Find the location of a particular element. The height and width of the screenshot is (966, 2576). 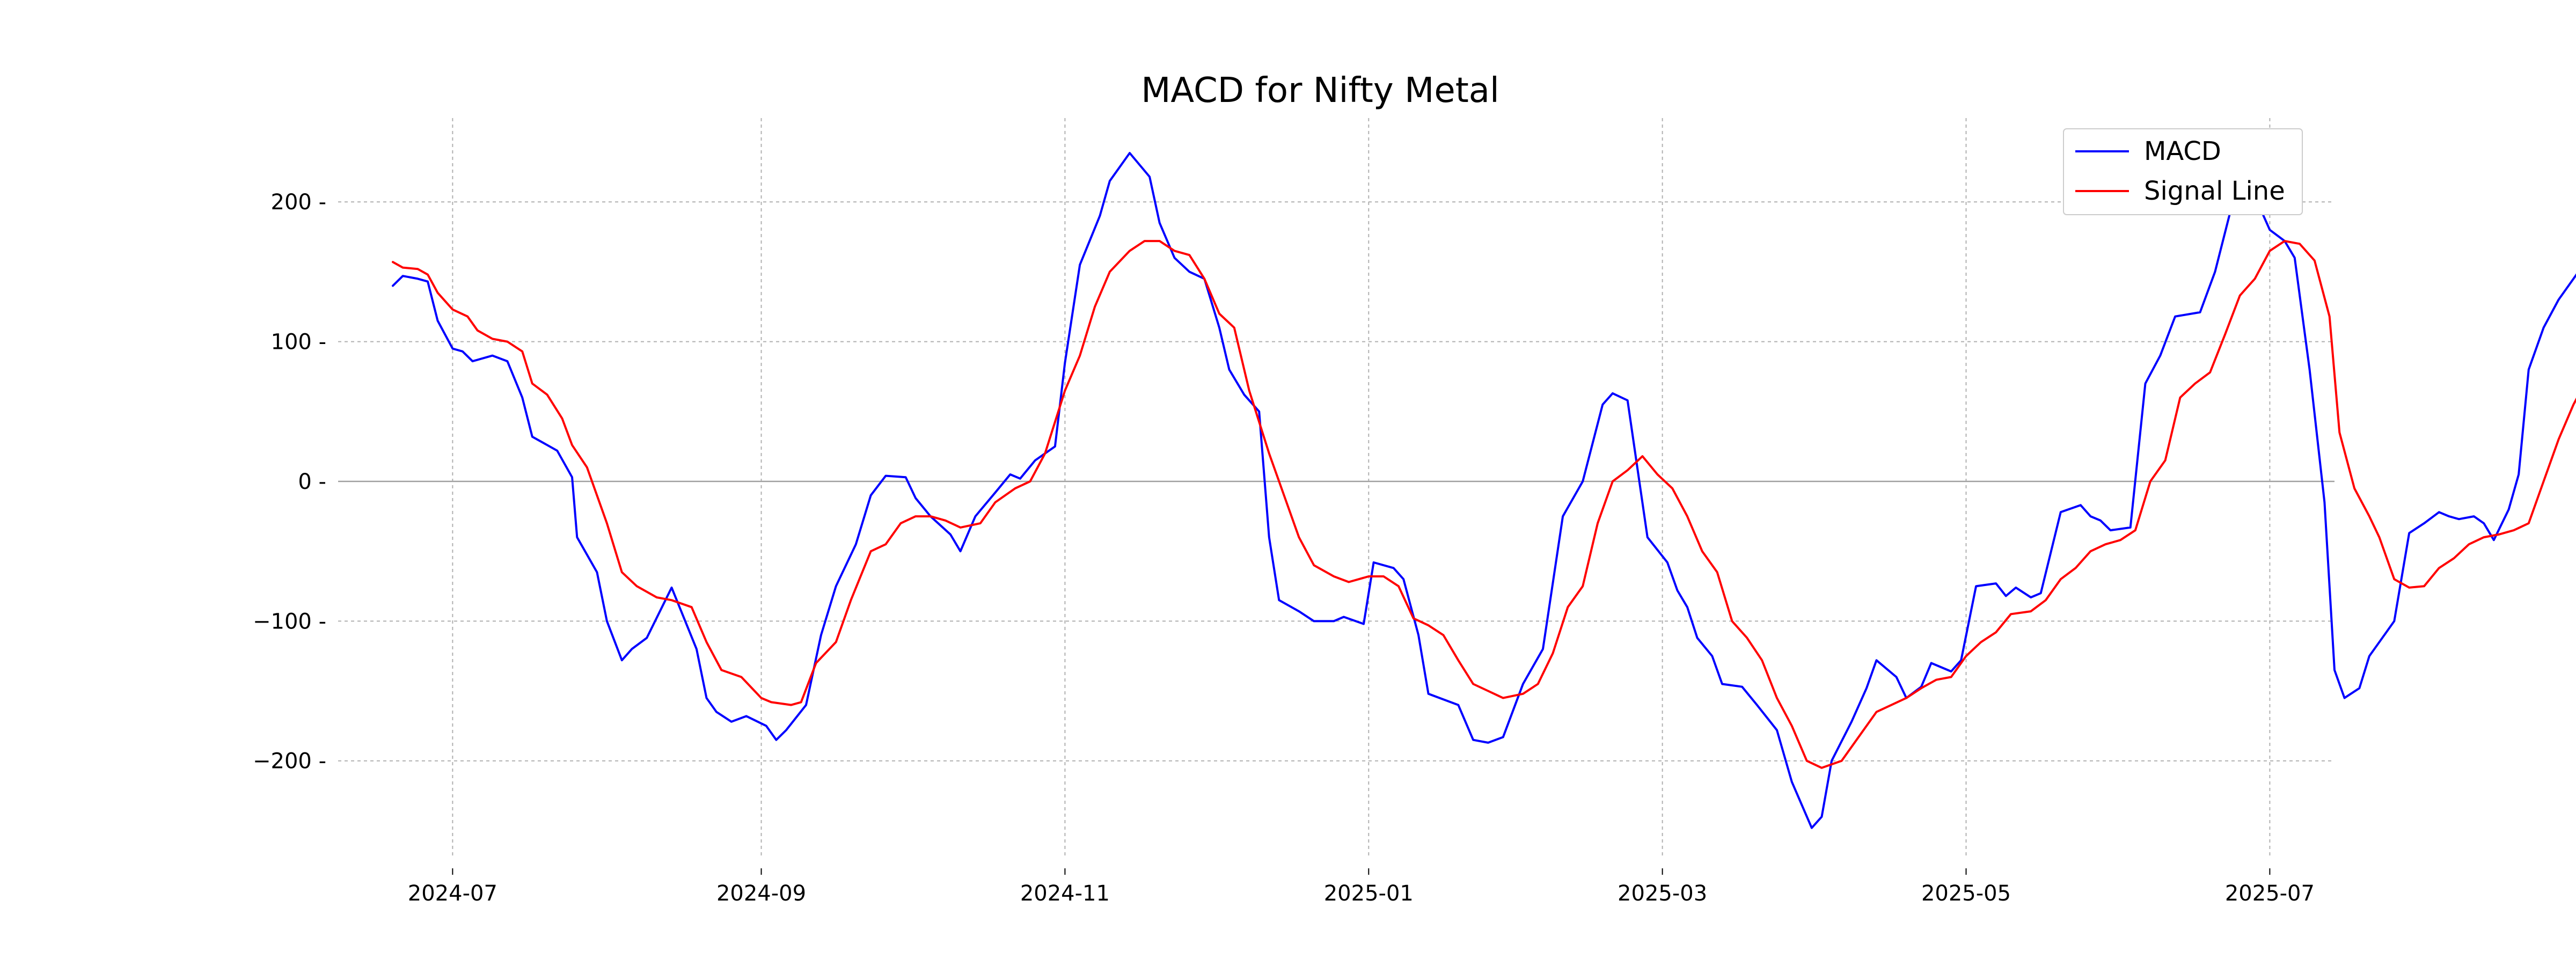

y-tick-label: 0 - is located at coordinates (312, 482).